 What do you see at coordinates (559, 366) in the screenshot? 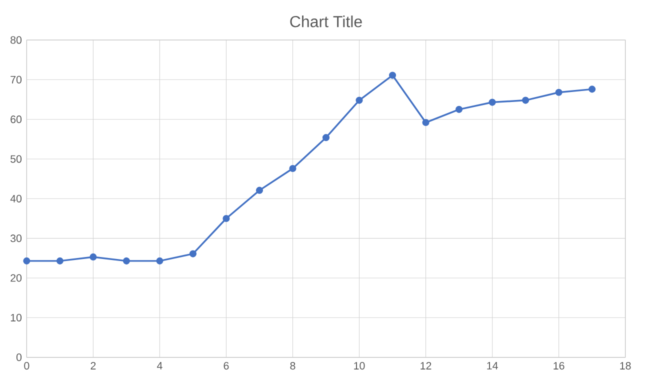
I see `x-tick-label: 16` at bounding box center [559, 366].